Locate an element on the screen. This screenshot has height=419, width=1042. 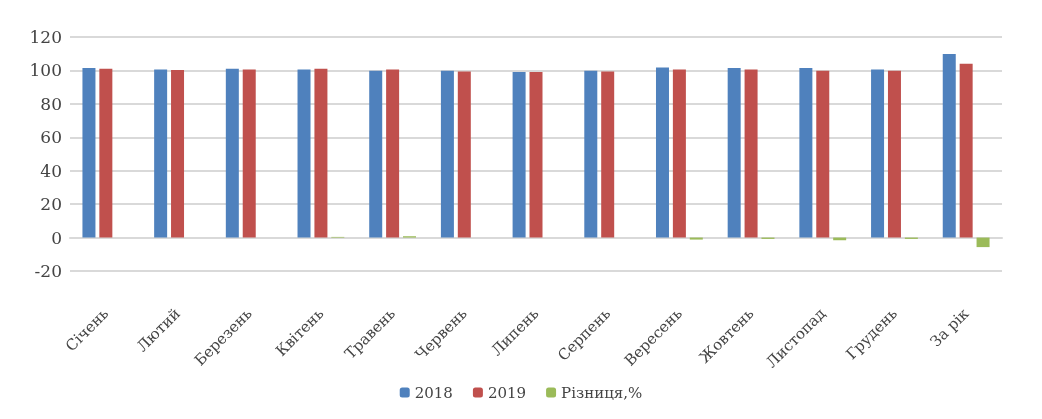
y-tick-label: -20 is located at coordinates (48, 271).